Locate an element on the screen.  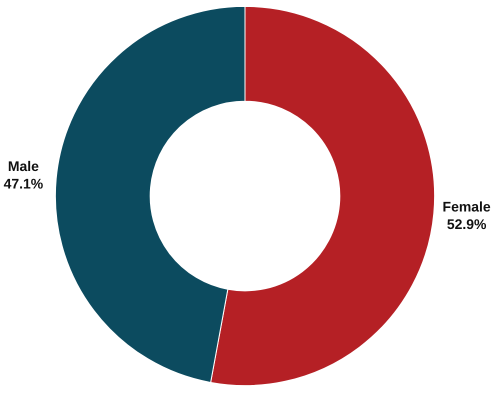
slice-label: Female is located at coordinates (466, 206).